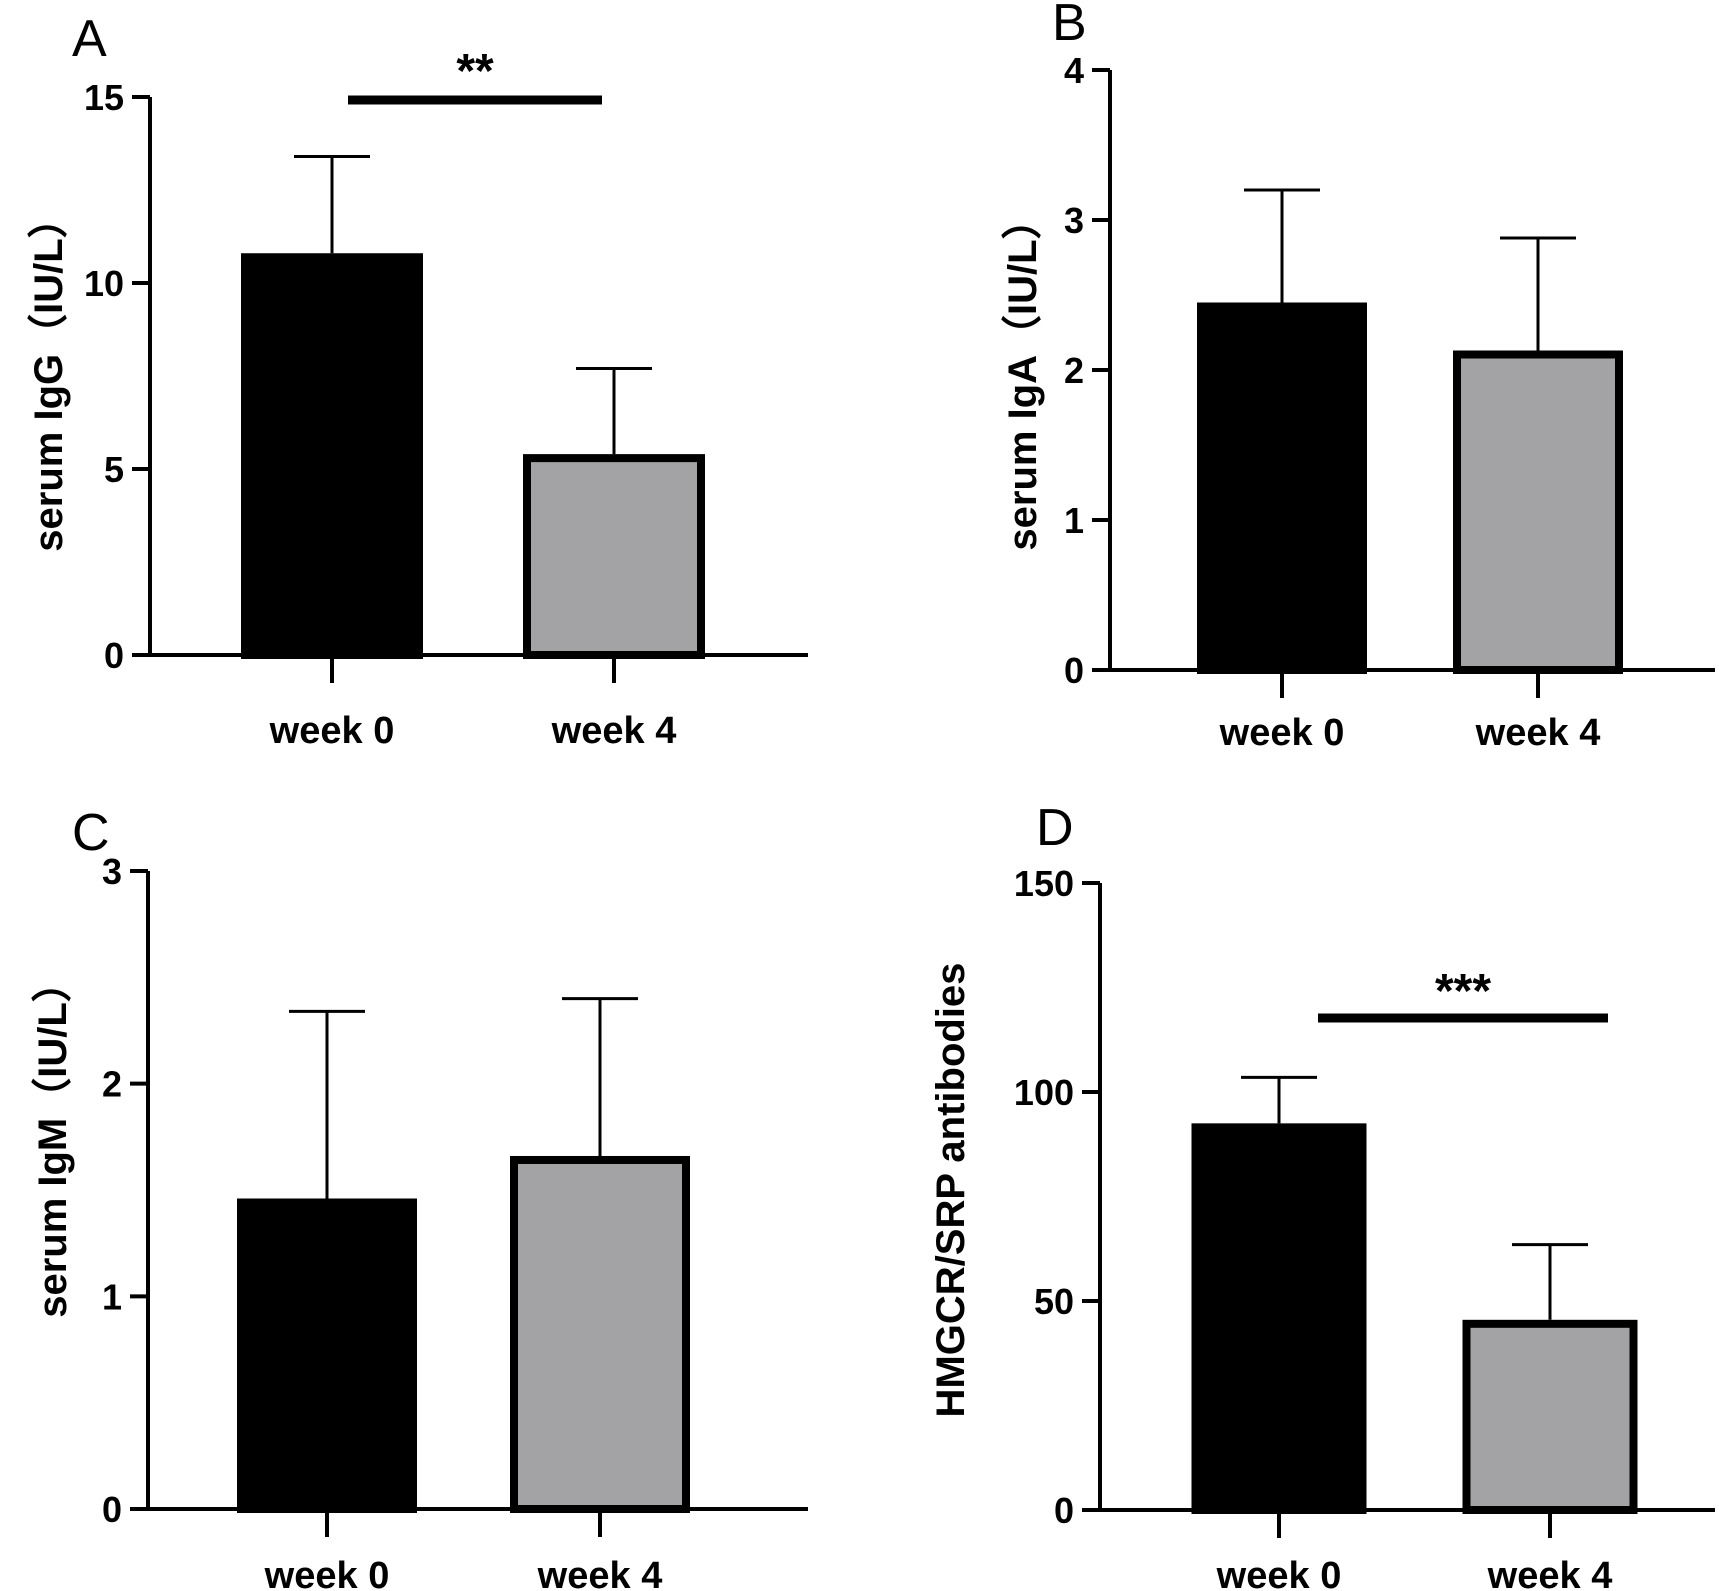  I want to click on panel-letter: B, so click(1069, 26).